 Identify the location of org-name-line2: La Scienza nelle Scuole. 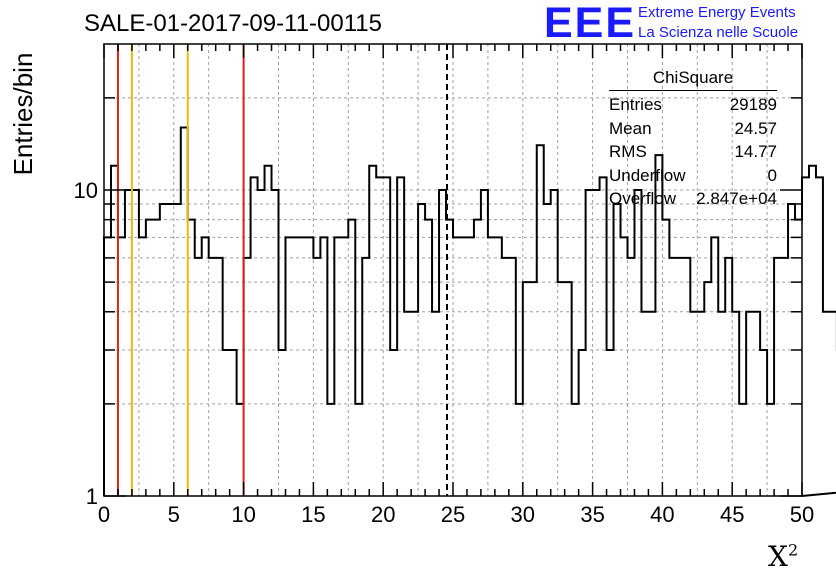
(718, 32).